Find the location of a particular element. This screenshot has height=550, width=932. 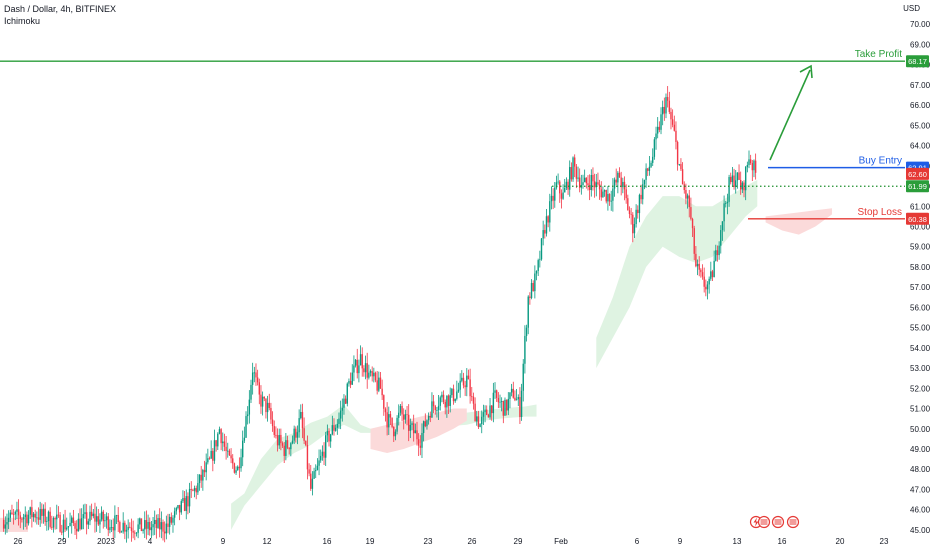

y-tick-label: 46.00 is located at coordinates (920, 510).